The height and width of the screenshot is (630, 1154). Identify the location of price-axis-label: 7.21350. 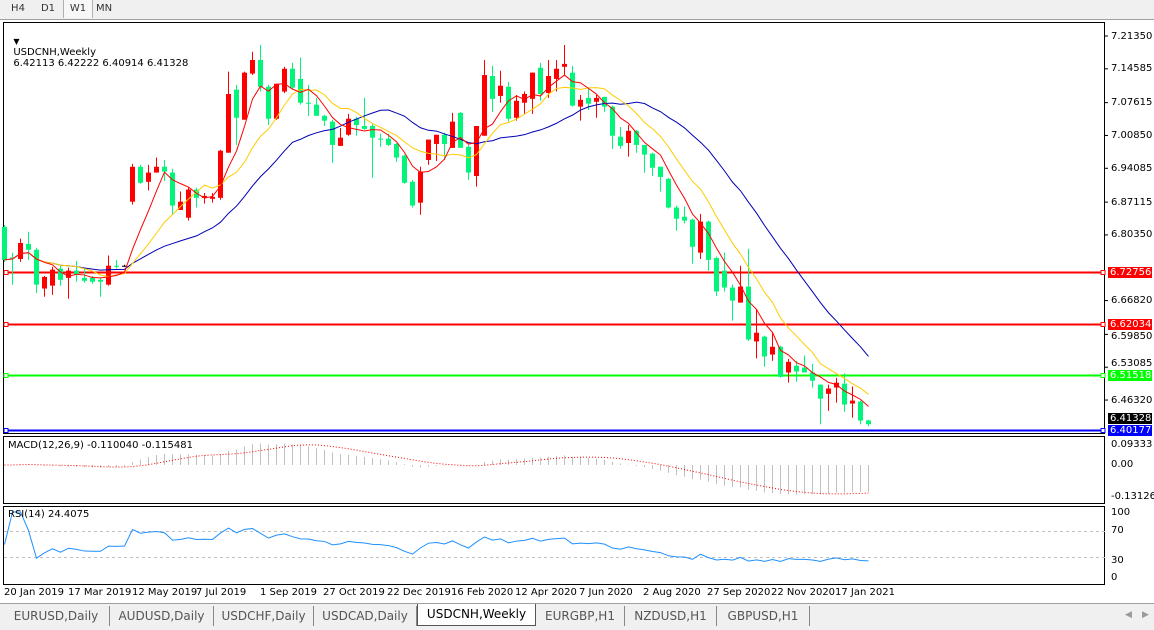
(1132, 36).